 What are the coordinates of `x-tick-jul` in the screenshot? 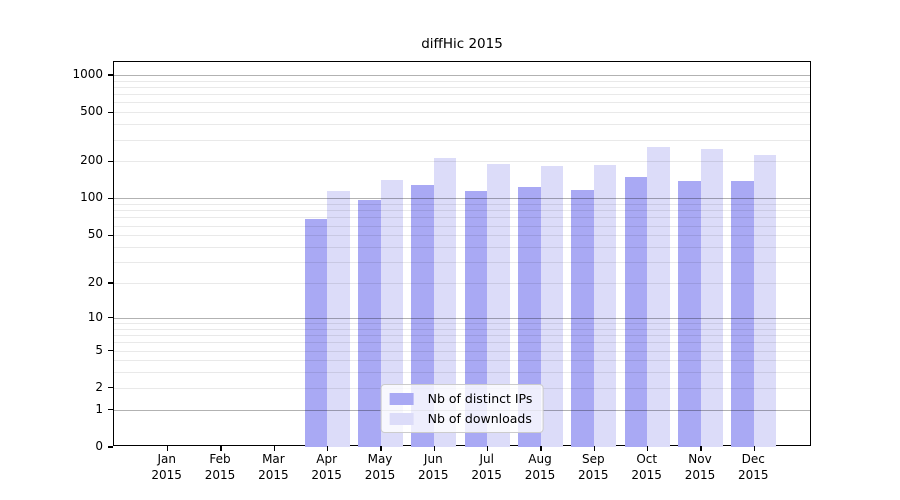 It's located at (488, 449).